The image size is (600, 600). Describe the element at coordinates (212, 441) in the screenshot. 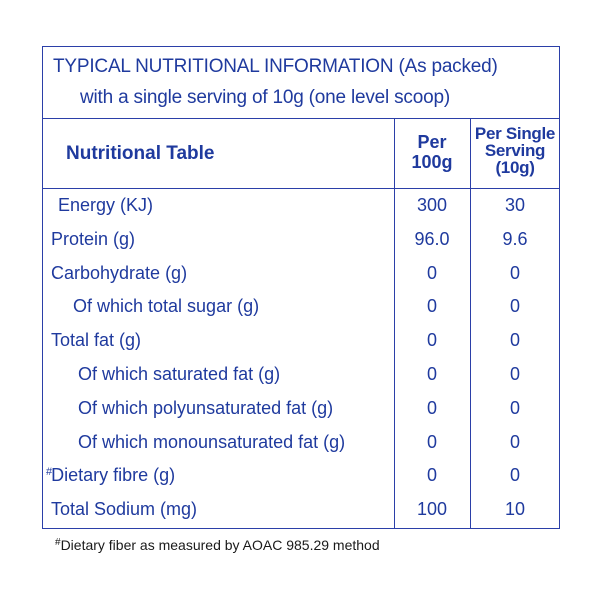

I see `nutrient-name: Of which monounsaturated fat (g)` at that location.